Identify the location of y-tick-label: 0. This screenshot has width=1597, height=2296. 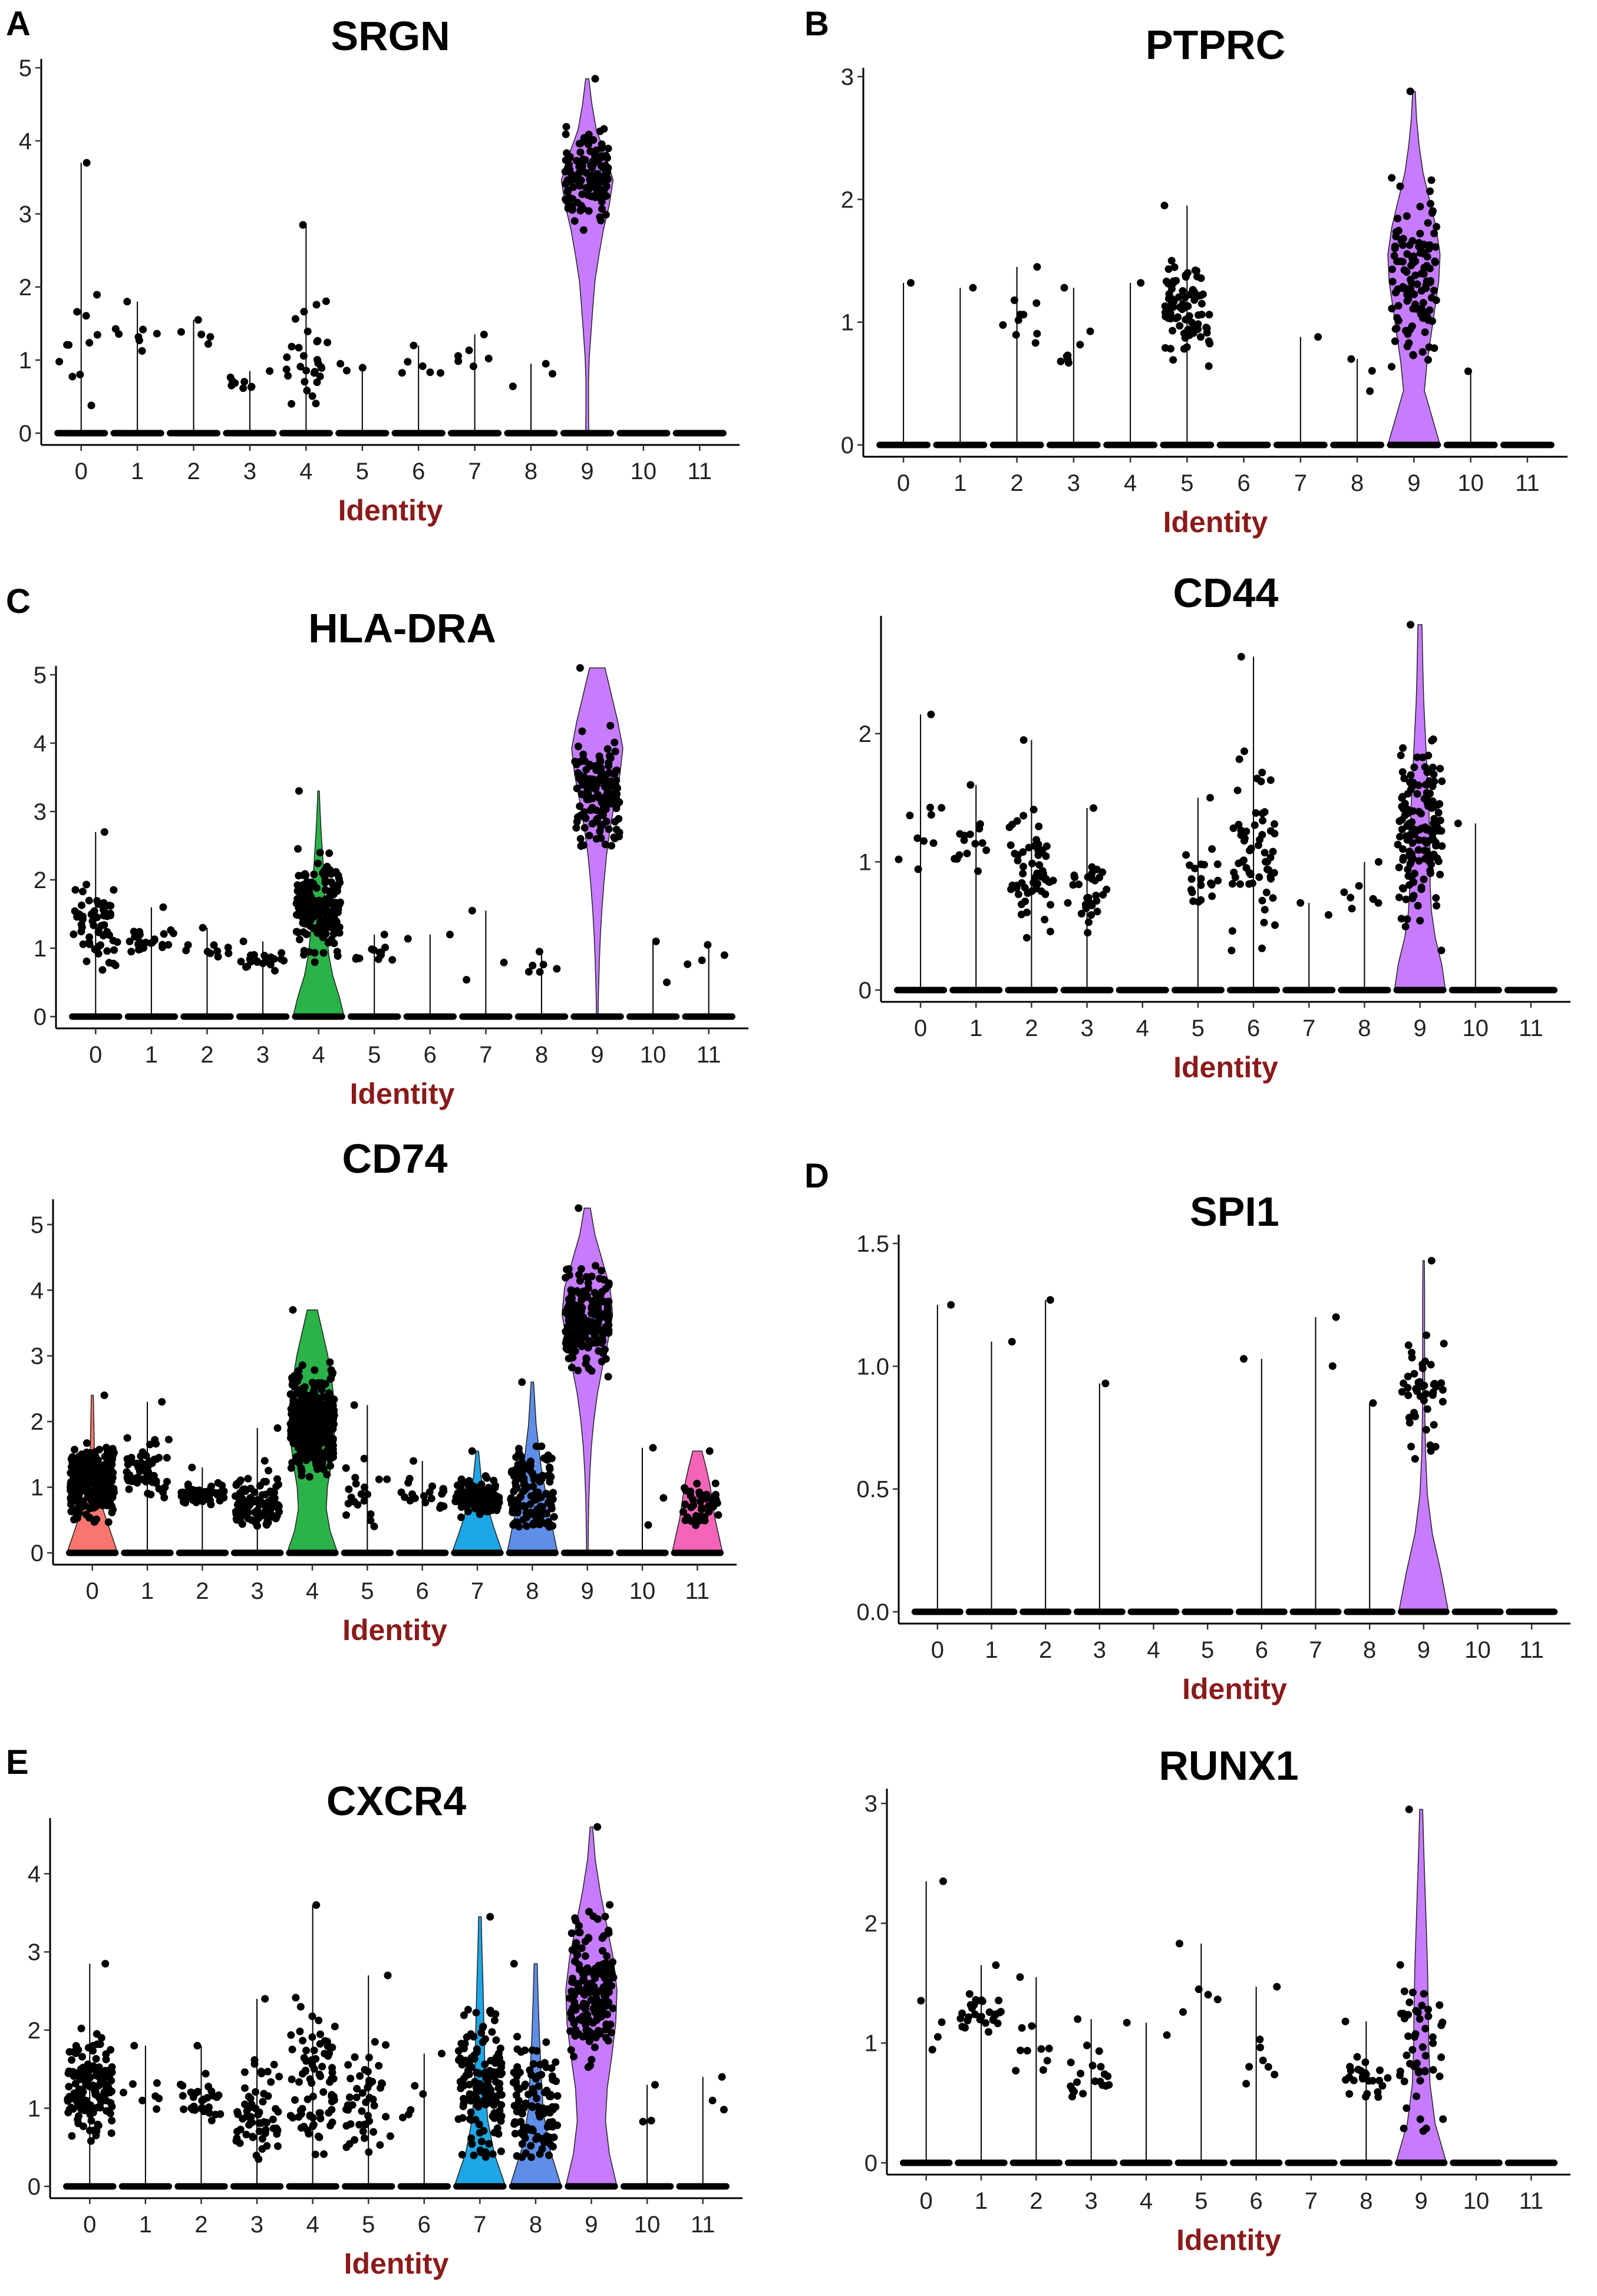
(37, 1553).